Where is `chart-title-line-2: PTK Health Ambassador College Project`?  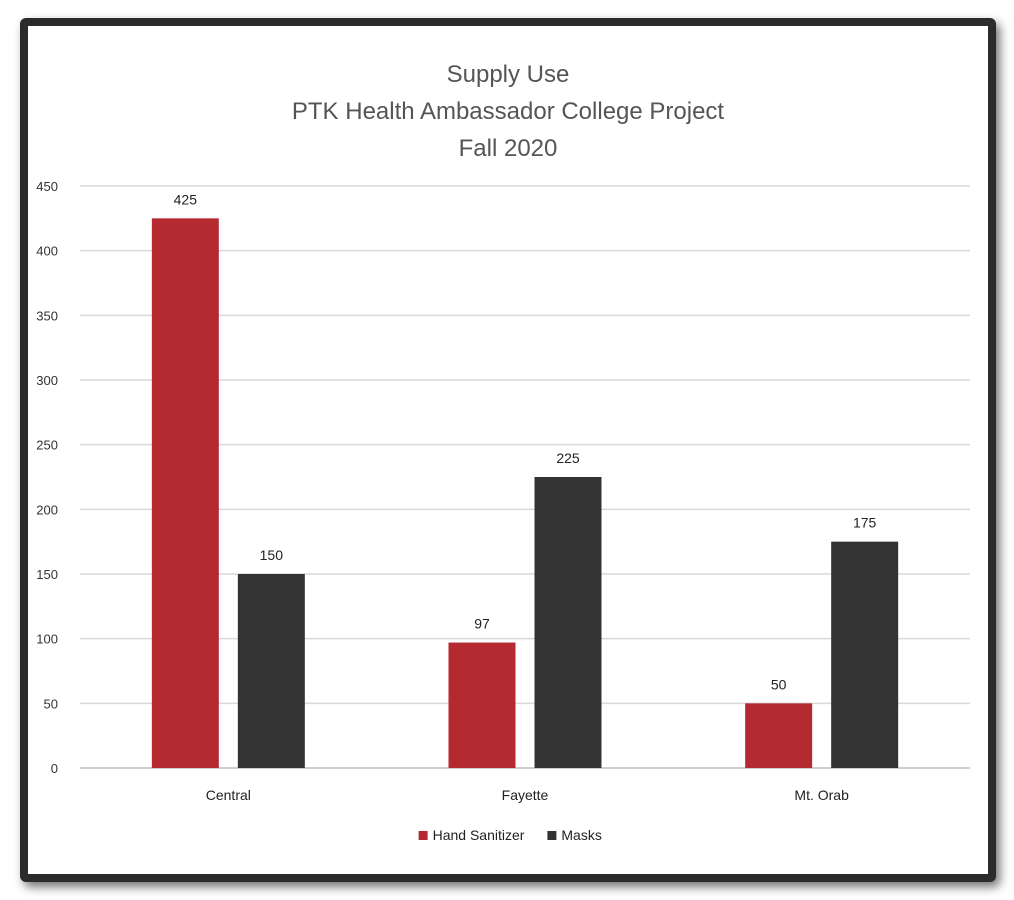 chart-title-line-2: PTK Health Ambassador College Project is located at coordinates (508, 111).